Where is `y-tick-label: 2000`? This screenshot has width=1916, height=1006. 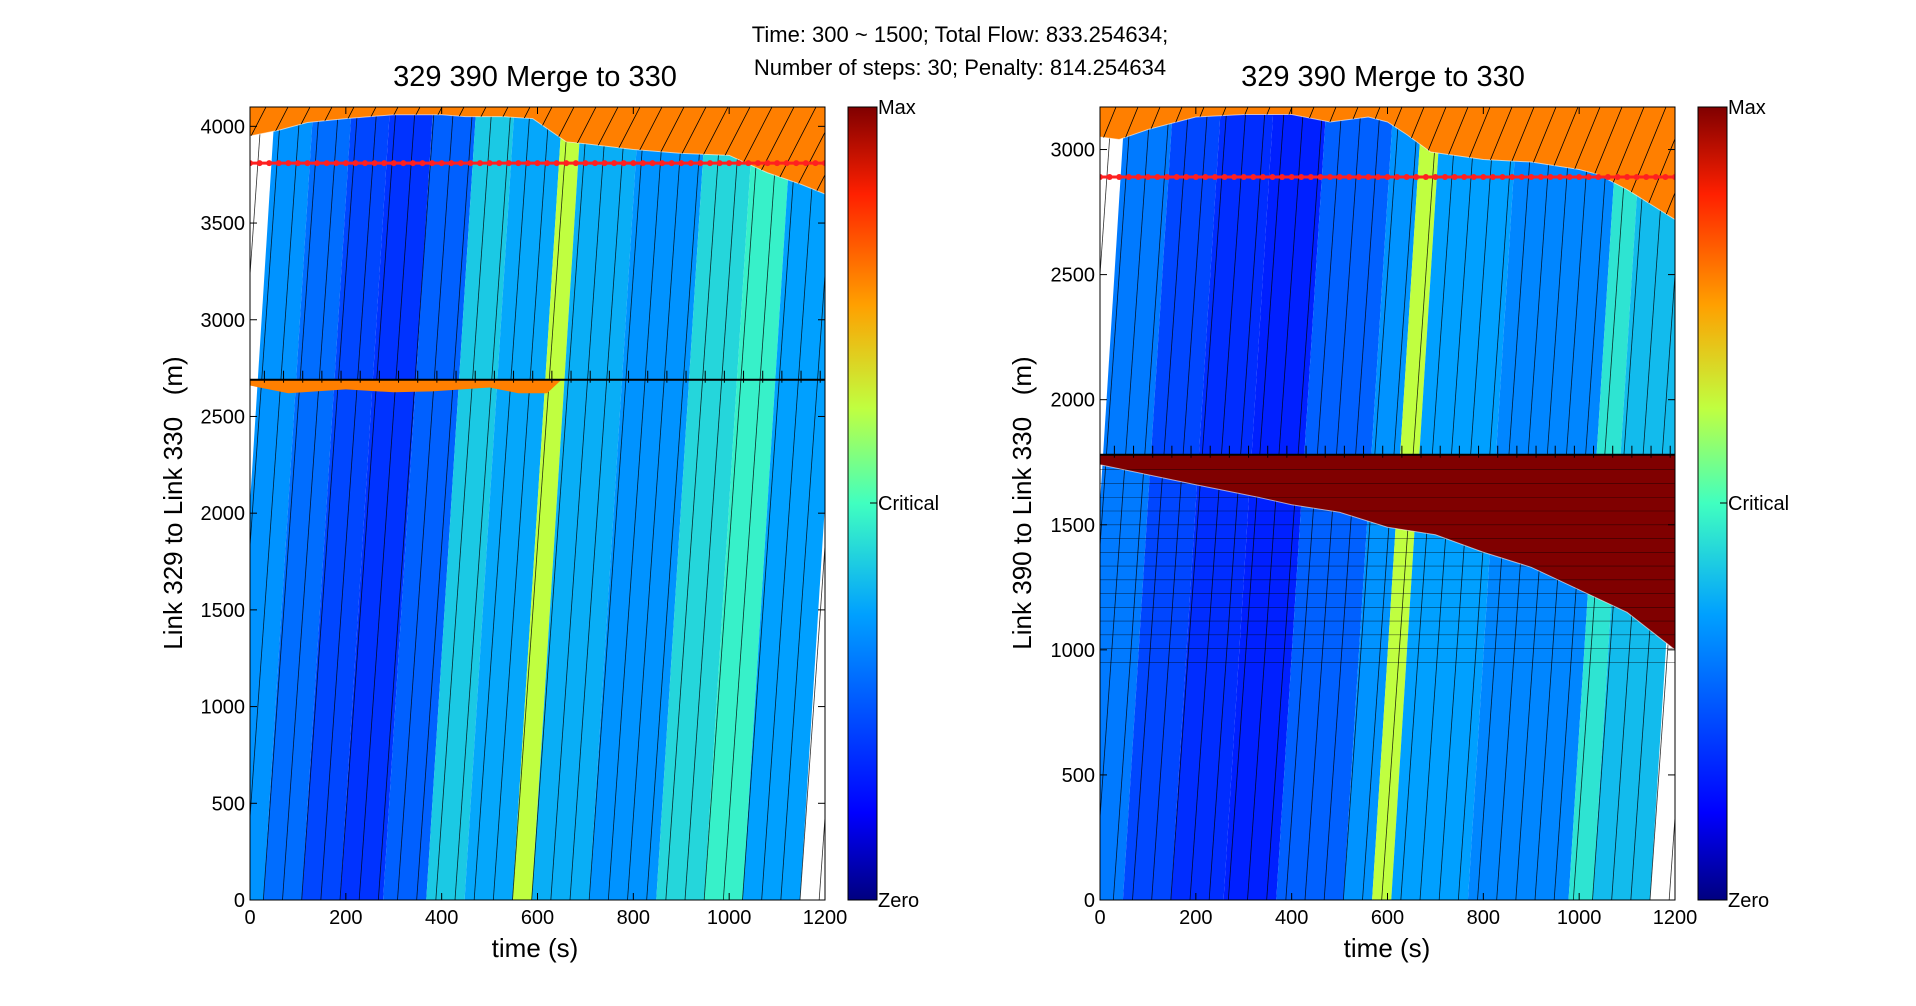
y-tick-label: 2000 is located at coordinates (223, 514).